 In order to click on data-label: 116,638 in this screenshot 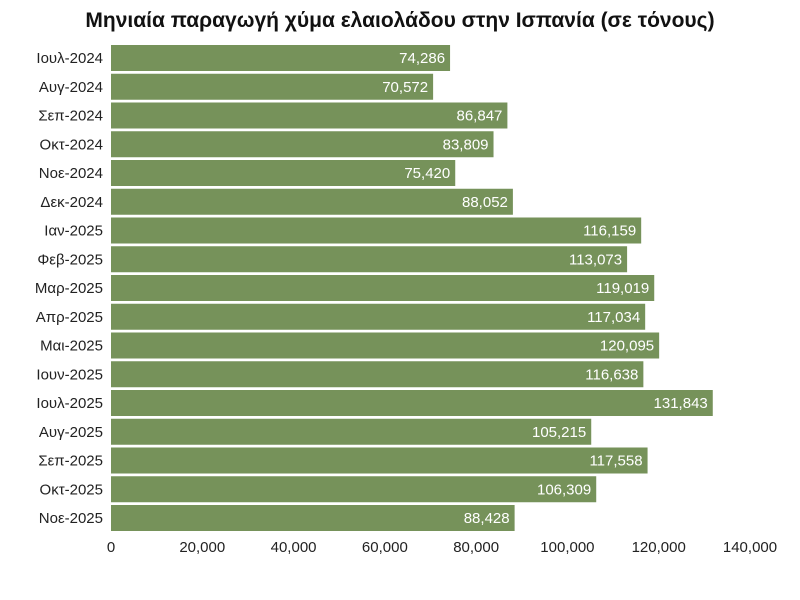, I will do `click(611, 374)`.